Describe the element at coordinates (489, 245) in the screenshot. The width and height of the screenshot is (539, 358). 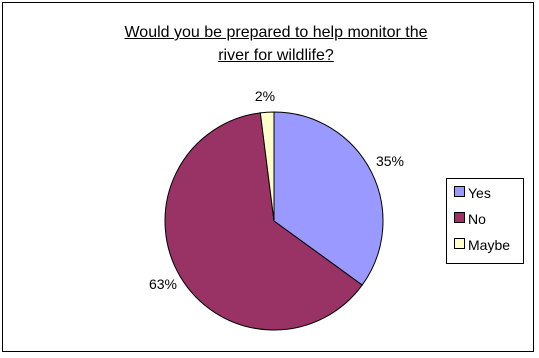
I see `legend-label-maybe: Maybe` at that location.